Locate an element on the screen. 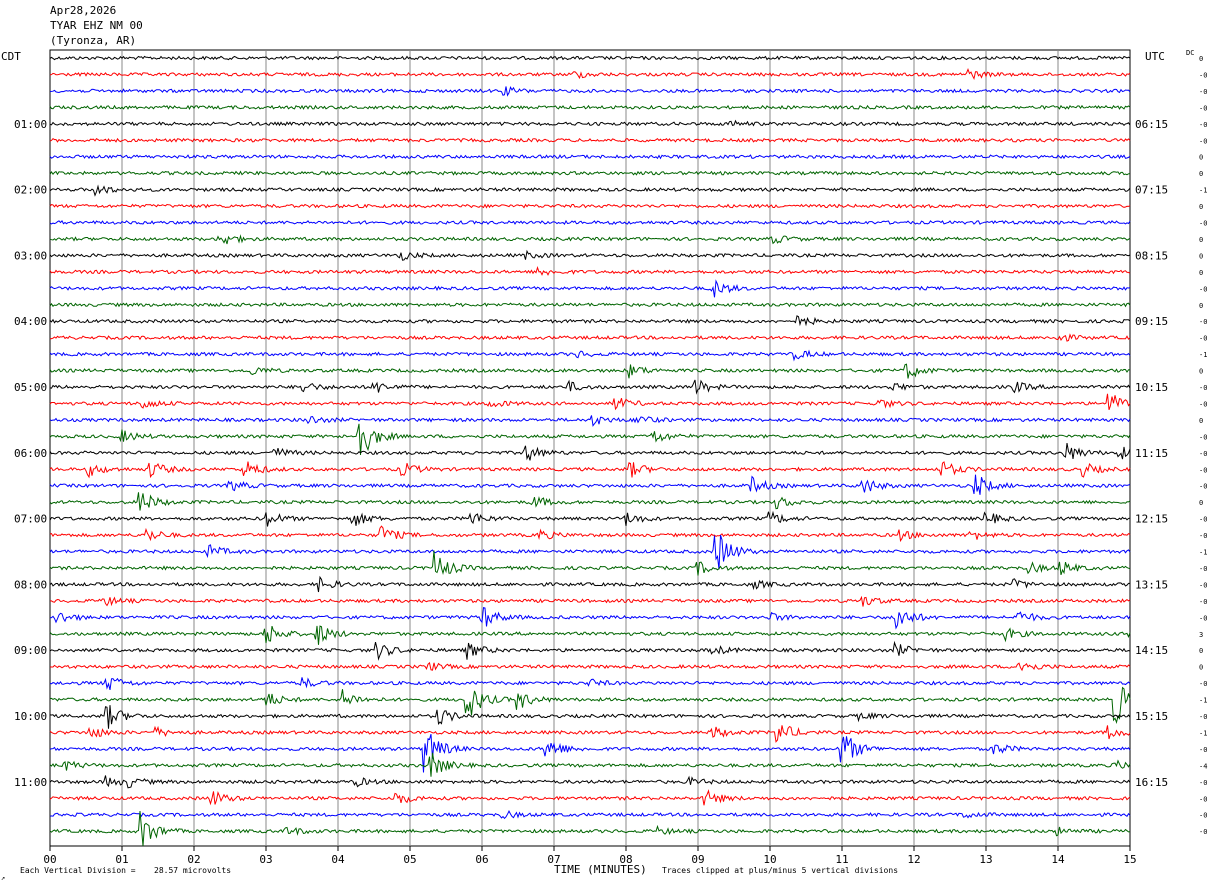  corner-mark-icon: ↗ is located at coordinates (3, 878).